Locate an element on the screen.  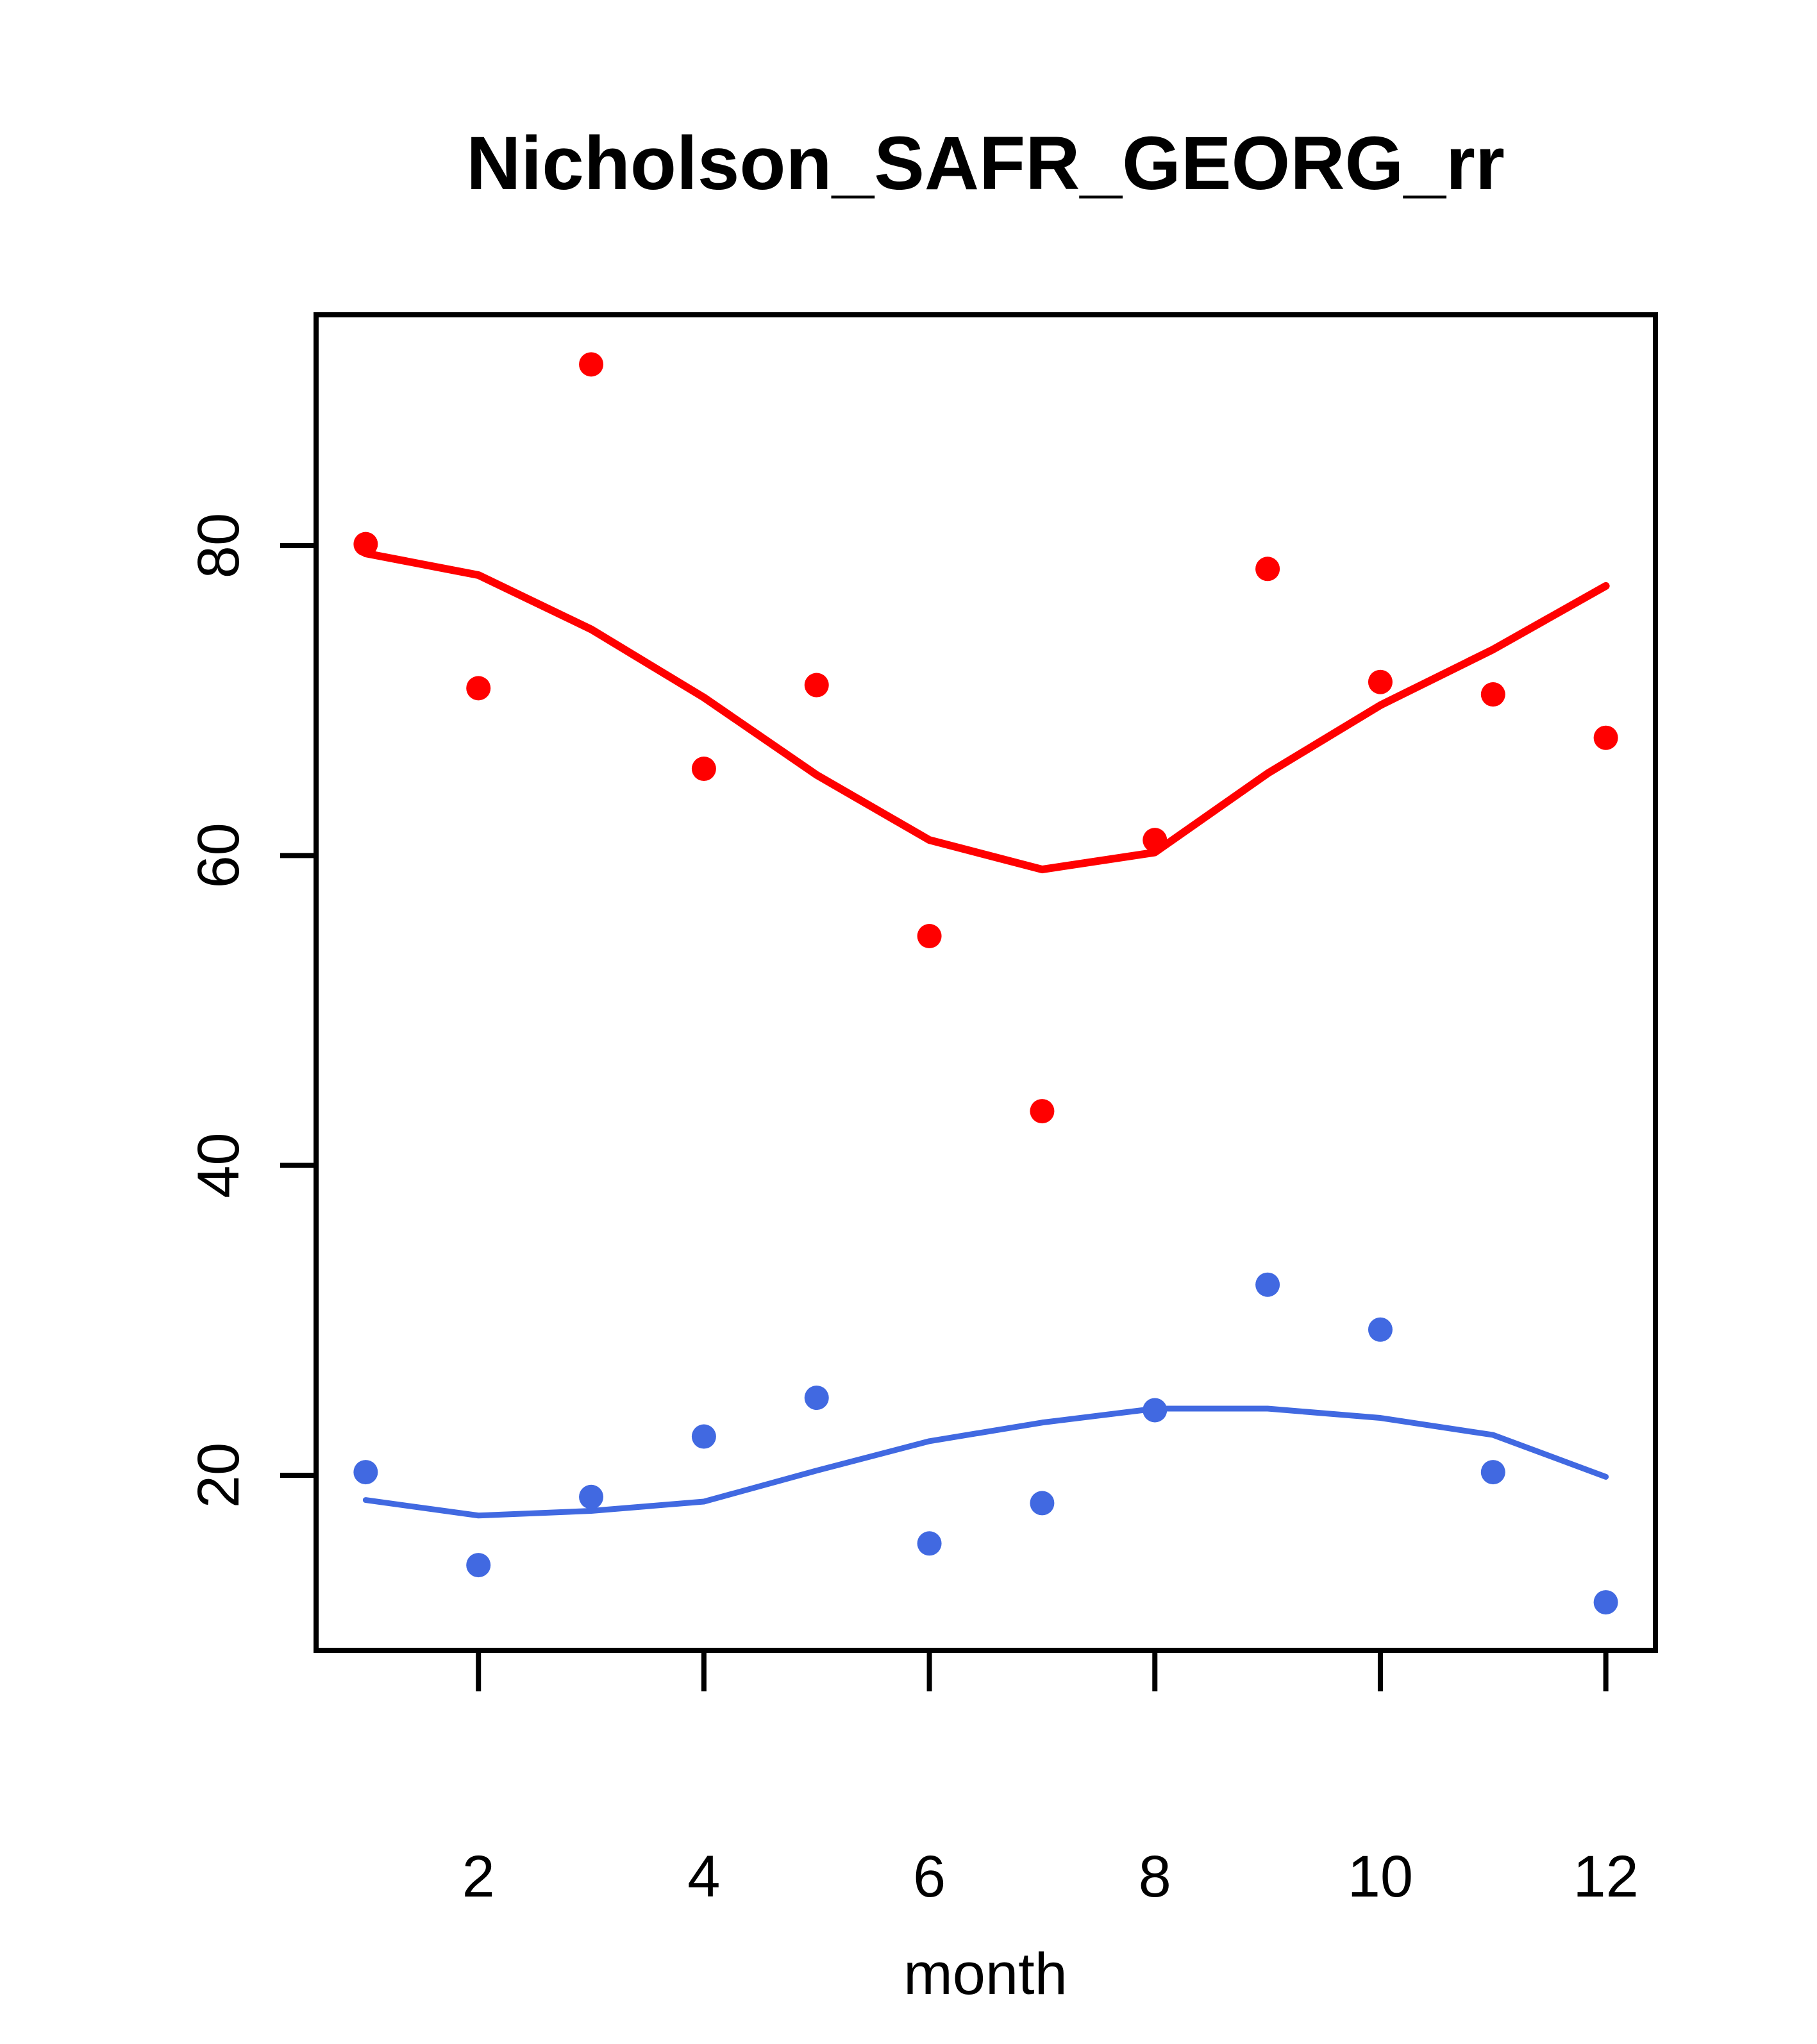
x-axis-label: month is located at coordinates (986, 1974).